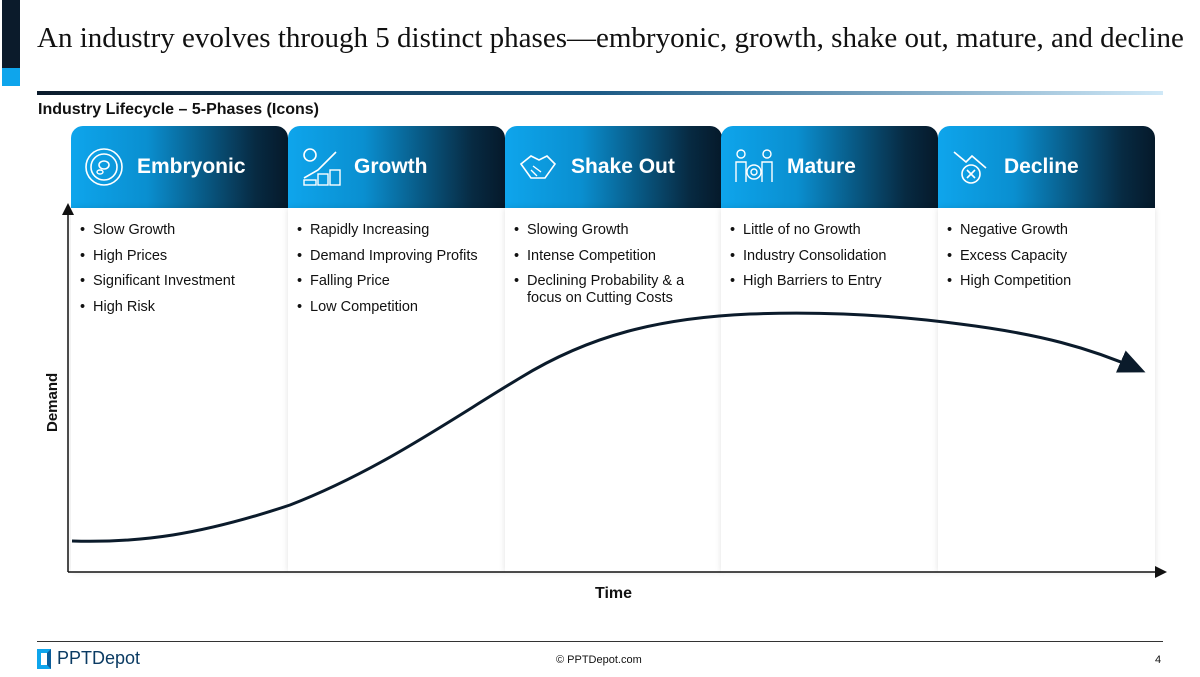 The image size is (1200, 677). I want to click on petri-dish-icon, so click(104, 167).